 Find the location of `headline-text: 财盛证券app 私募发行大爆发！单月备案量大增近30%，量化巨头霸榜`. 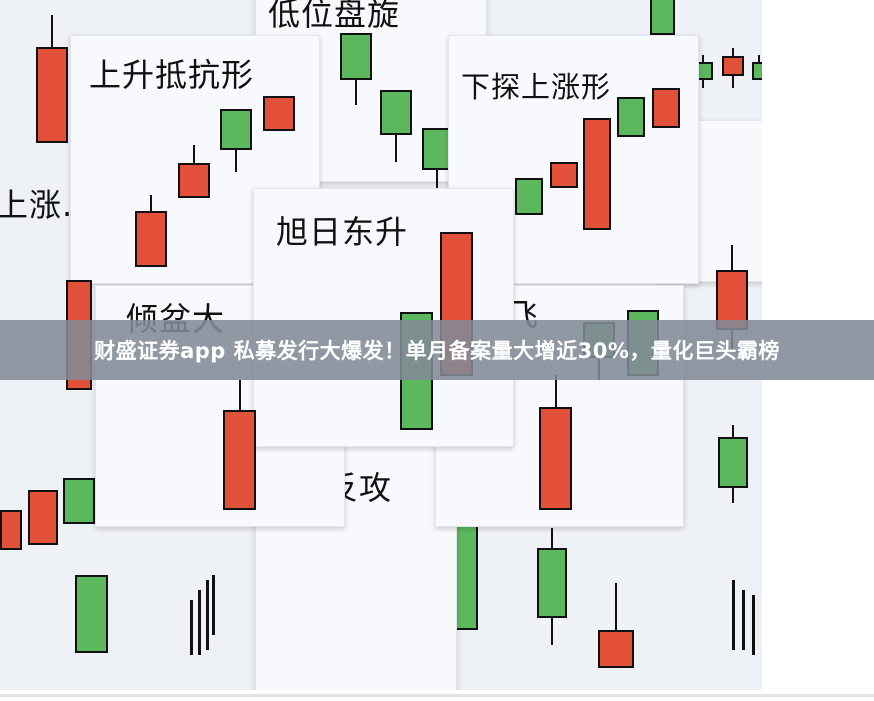

headline-text: 财盛证券app 私募发行大爆发！单月备案量大增近30%，量化巨头霸榜 is located at coordinates (437, 351).